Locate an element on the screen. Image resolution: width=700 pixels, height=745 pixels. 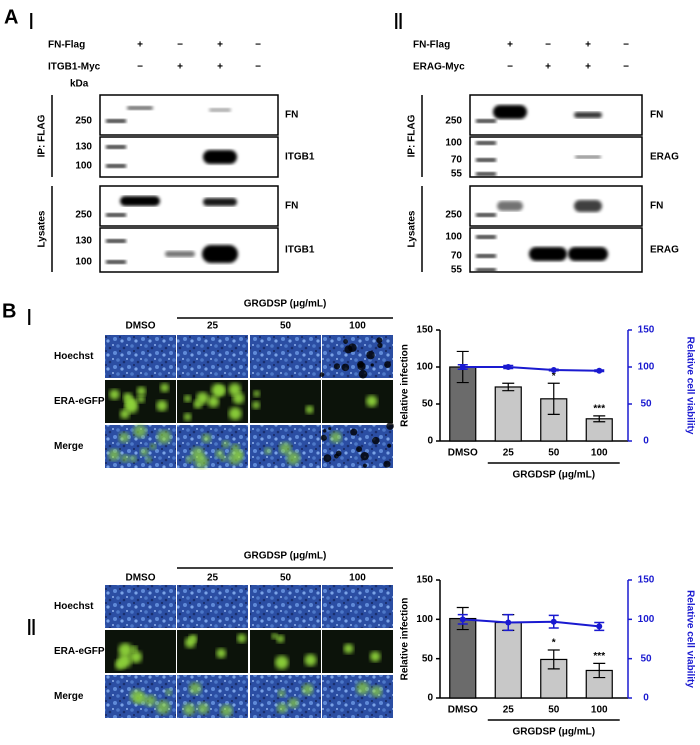
y2-tick-label: 100 is located at coordinates (646, 619).